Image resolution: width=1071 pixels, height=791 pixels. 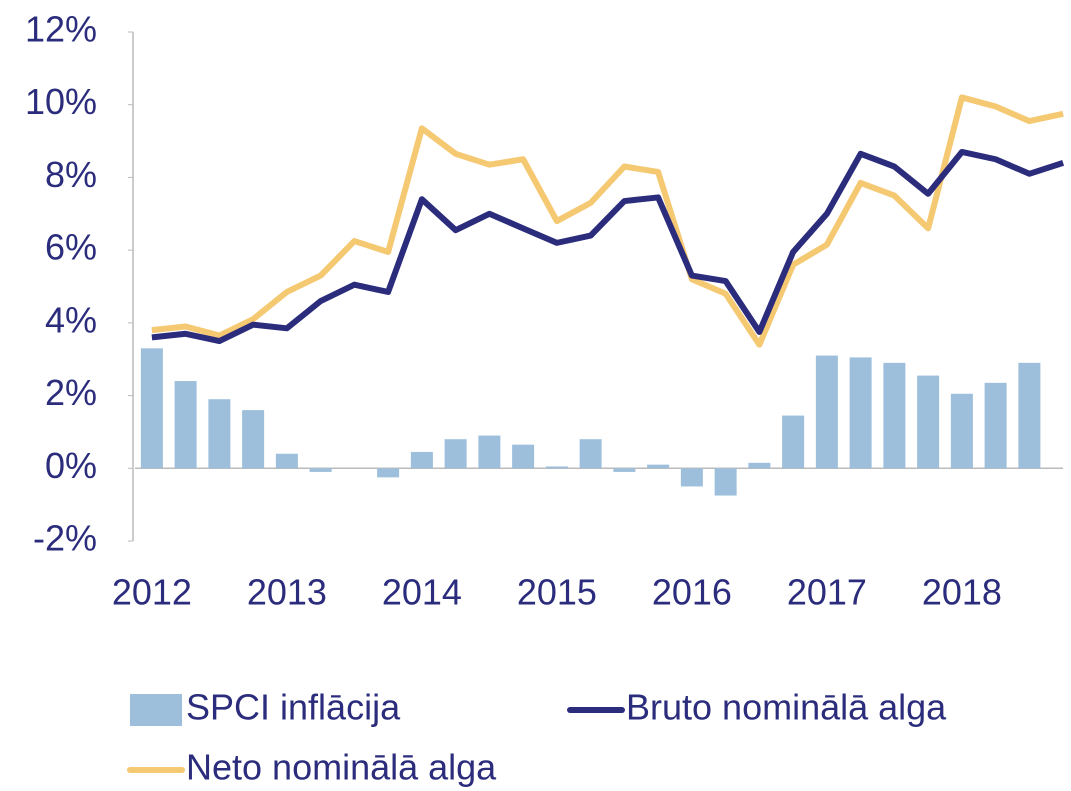 What do you see at coordinates (287, 592) in the screenshot?
I see `x-tick-label: 2013` at bounding box center [287, 592].